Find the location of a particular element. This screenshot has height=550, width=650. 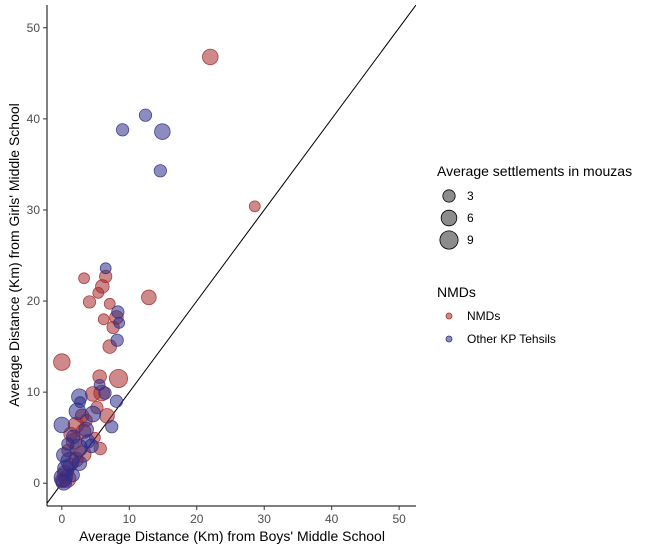

x-tick-label: 20 is located at coordinates (197, 519).